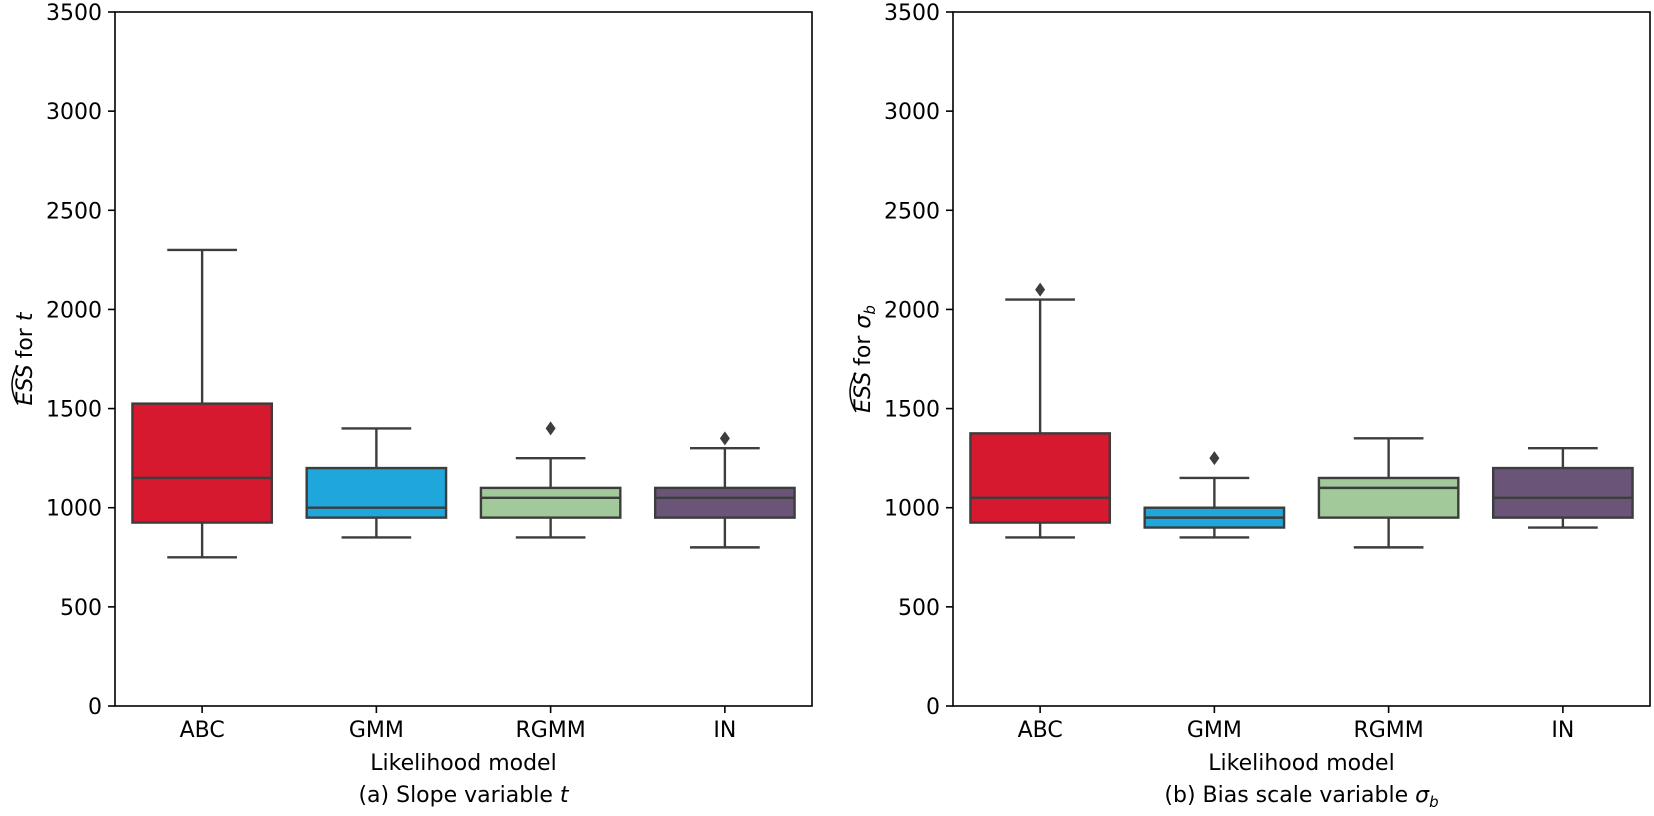 The height and width of the screenshot is (816, 1654). I want to click on y-label-variable: σ, so click(863, 321).